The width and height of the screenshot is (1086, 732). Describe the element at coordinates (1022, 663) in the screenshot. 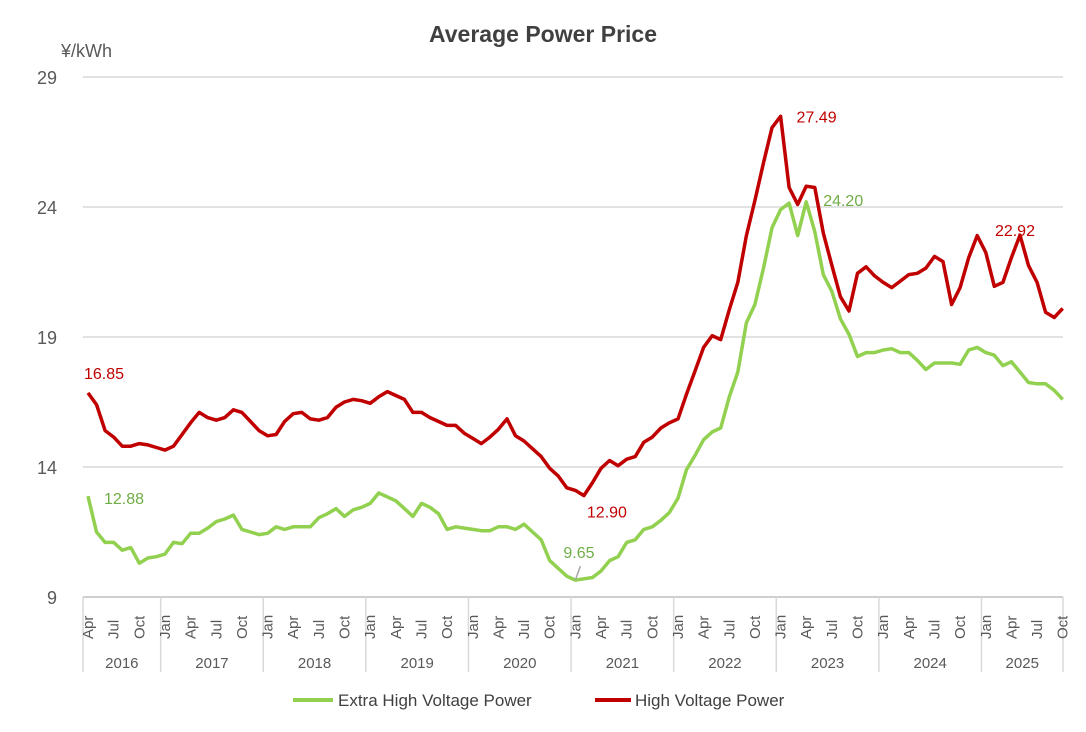

I see `year-label: 2025` at that location.